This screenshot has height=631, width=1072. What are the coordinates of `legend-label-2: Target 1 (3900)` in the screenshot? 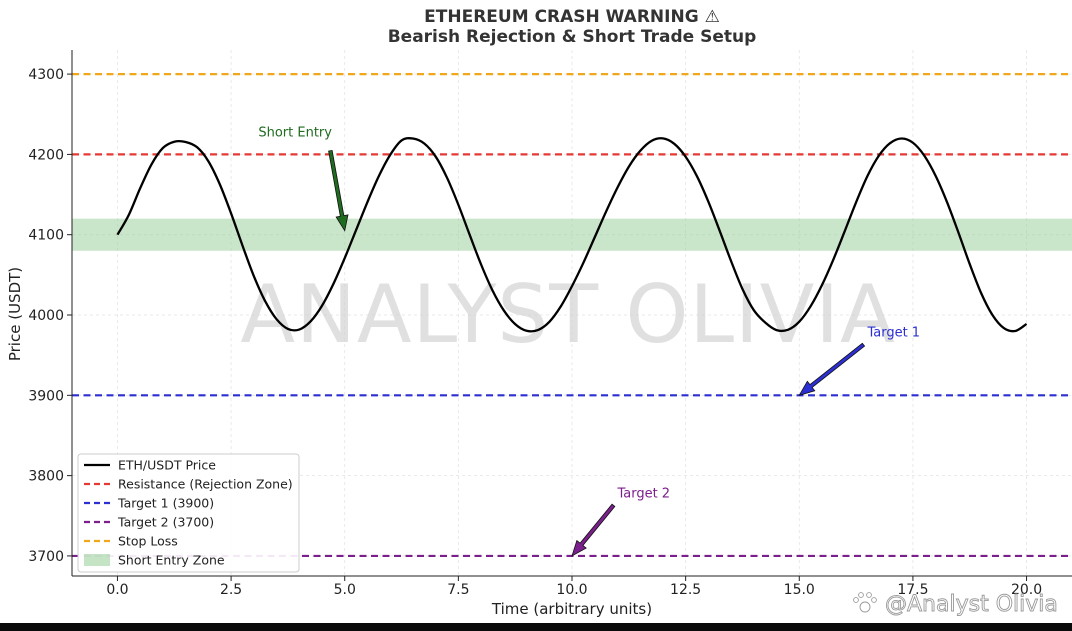 It's located at (165, 503).